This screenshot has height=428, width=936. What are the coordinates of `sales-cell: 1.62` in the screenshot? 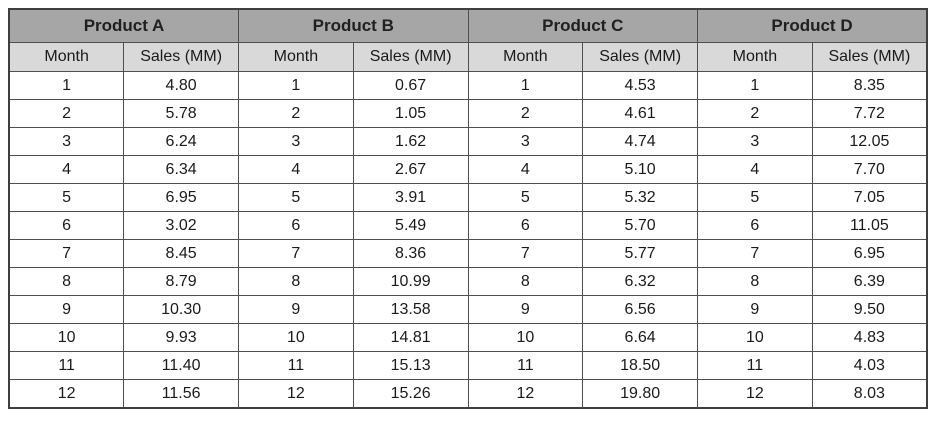 It's located at (410, 141).